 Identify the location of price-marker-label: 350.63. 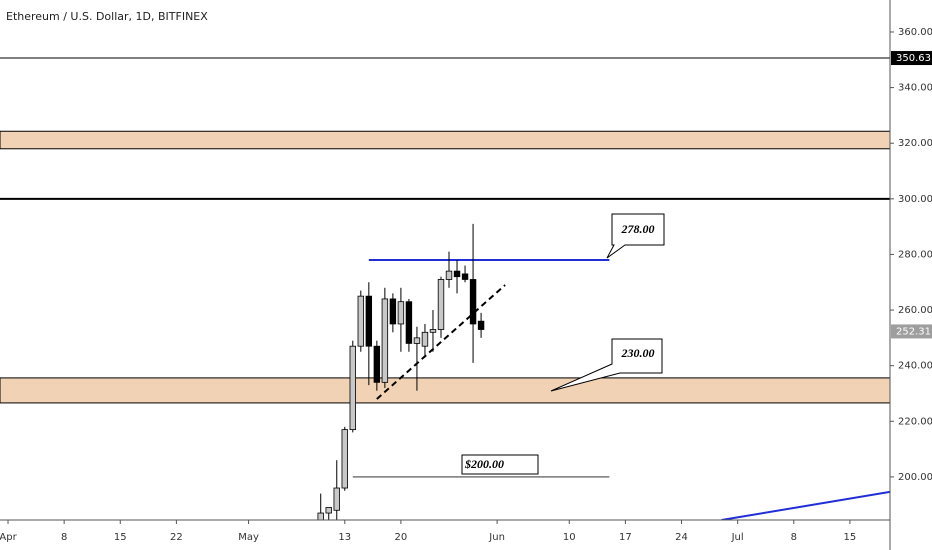
(913, 58).